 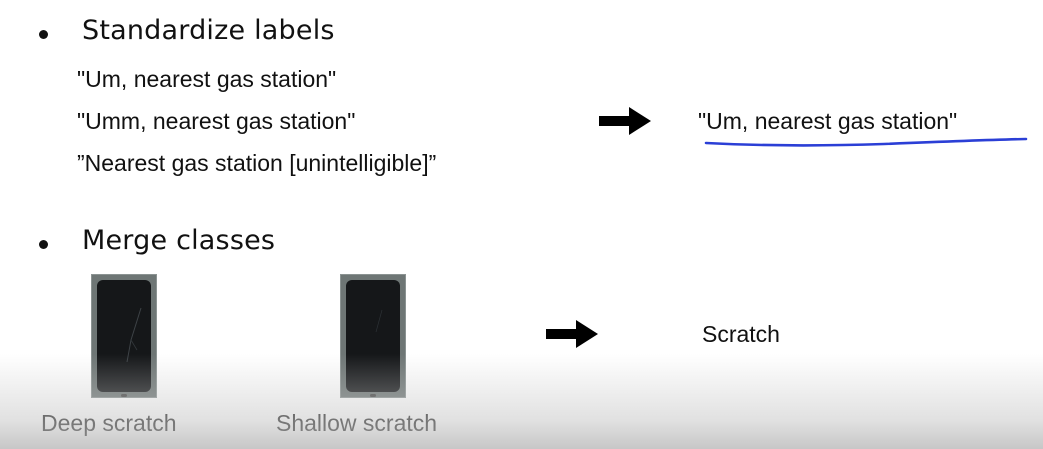 What do you see at coordinates (208, 30) in the screenshot?
I see `heading-standardize-labels: Standardize labels` at bounding box center [208, 30].